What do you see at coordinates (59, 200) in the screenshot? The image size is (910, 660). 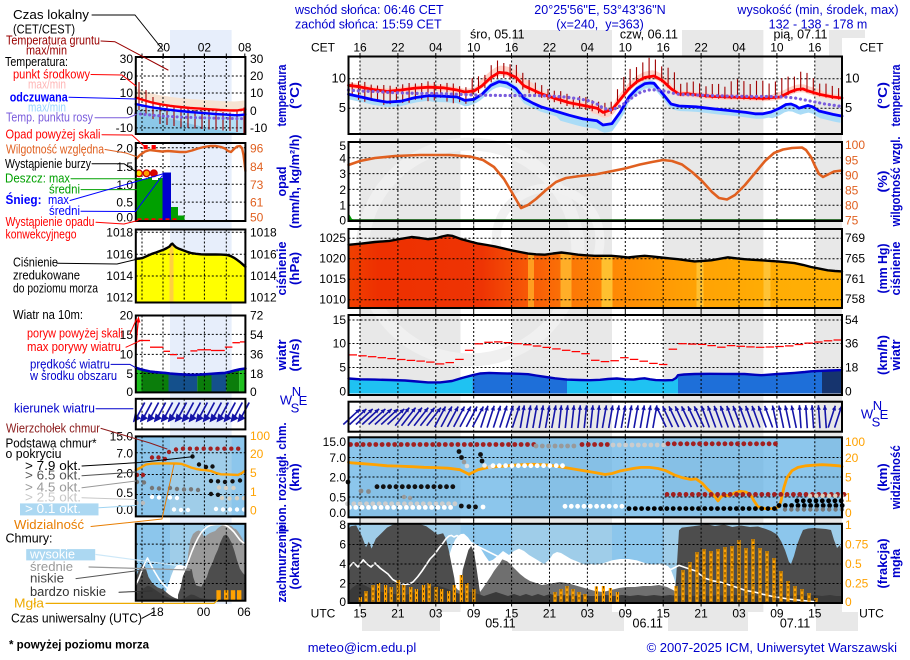 I see `svg-text: max` at bounding box center [59, 200].